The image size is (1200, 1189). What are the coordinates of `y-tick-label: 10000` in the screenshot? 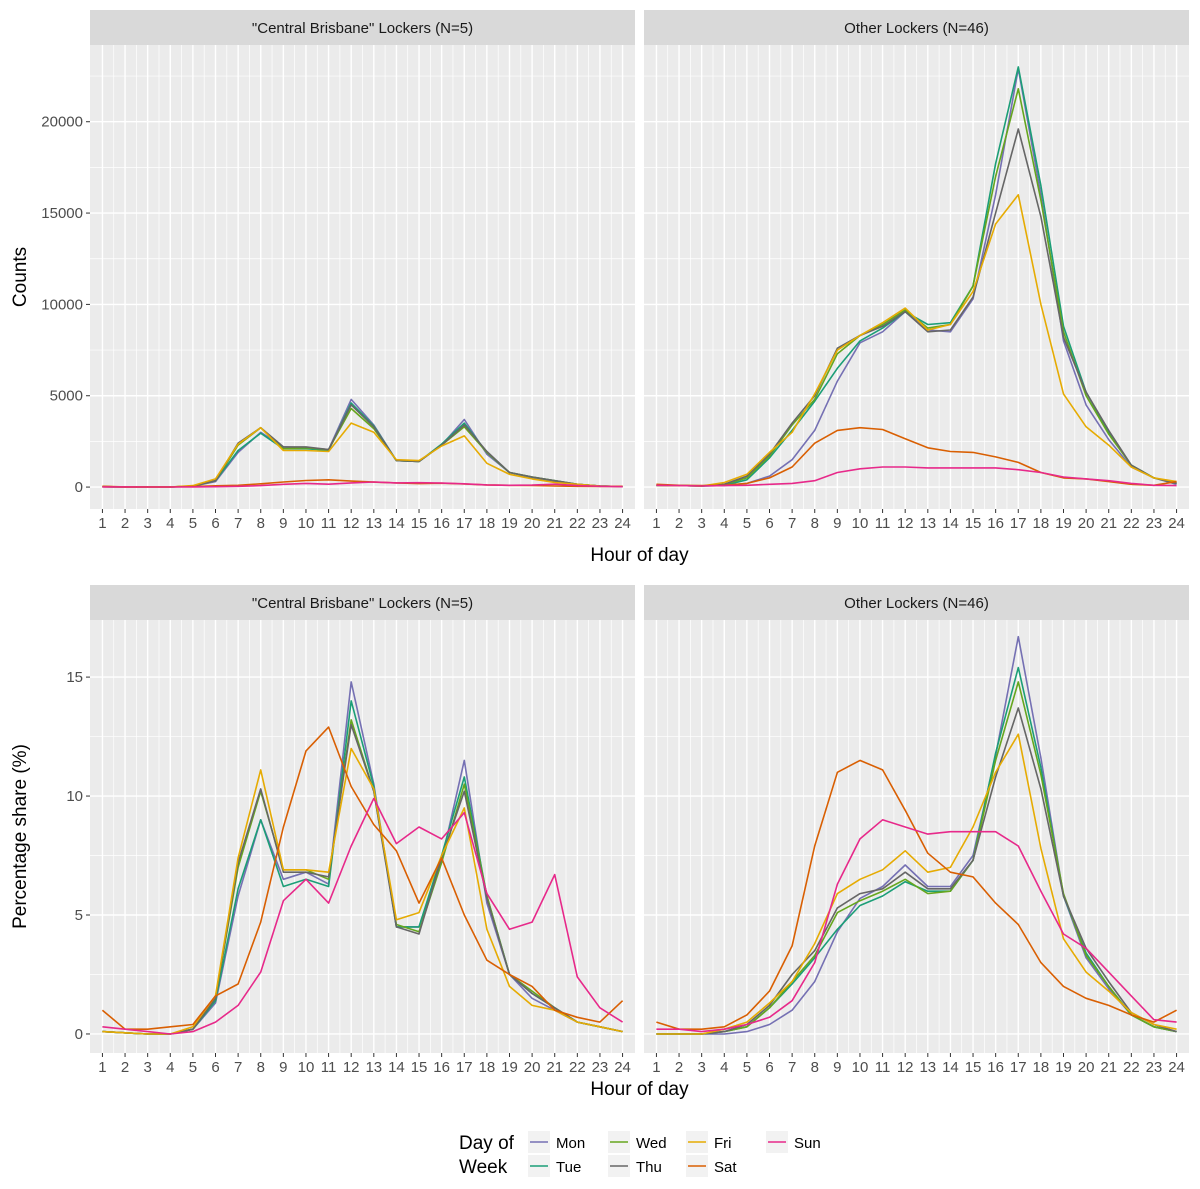 It's located at (62, 304).